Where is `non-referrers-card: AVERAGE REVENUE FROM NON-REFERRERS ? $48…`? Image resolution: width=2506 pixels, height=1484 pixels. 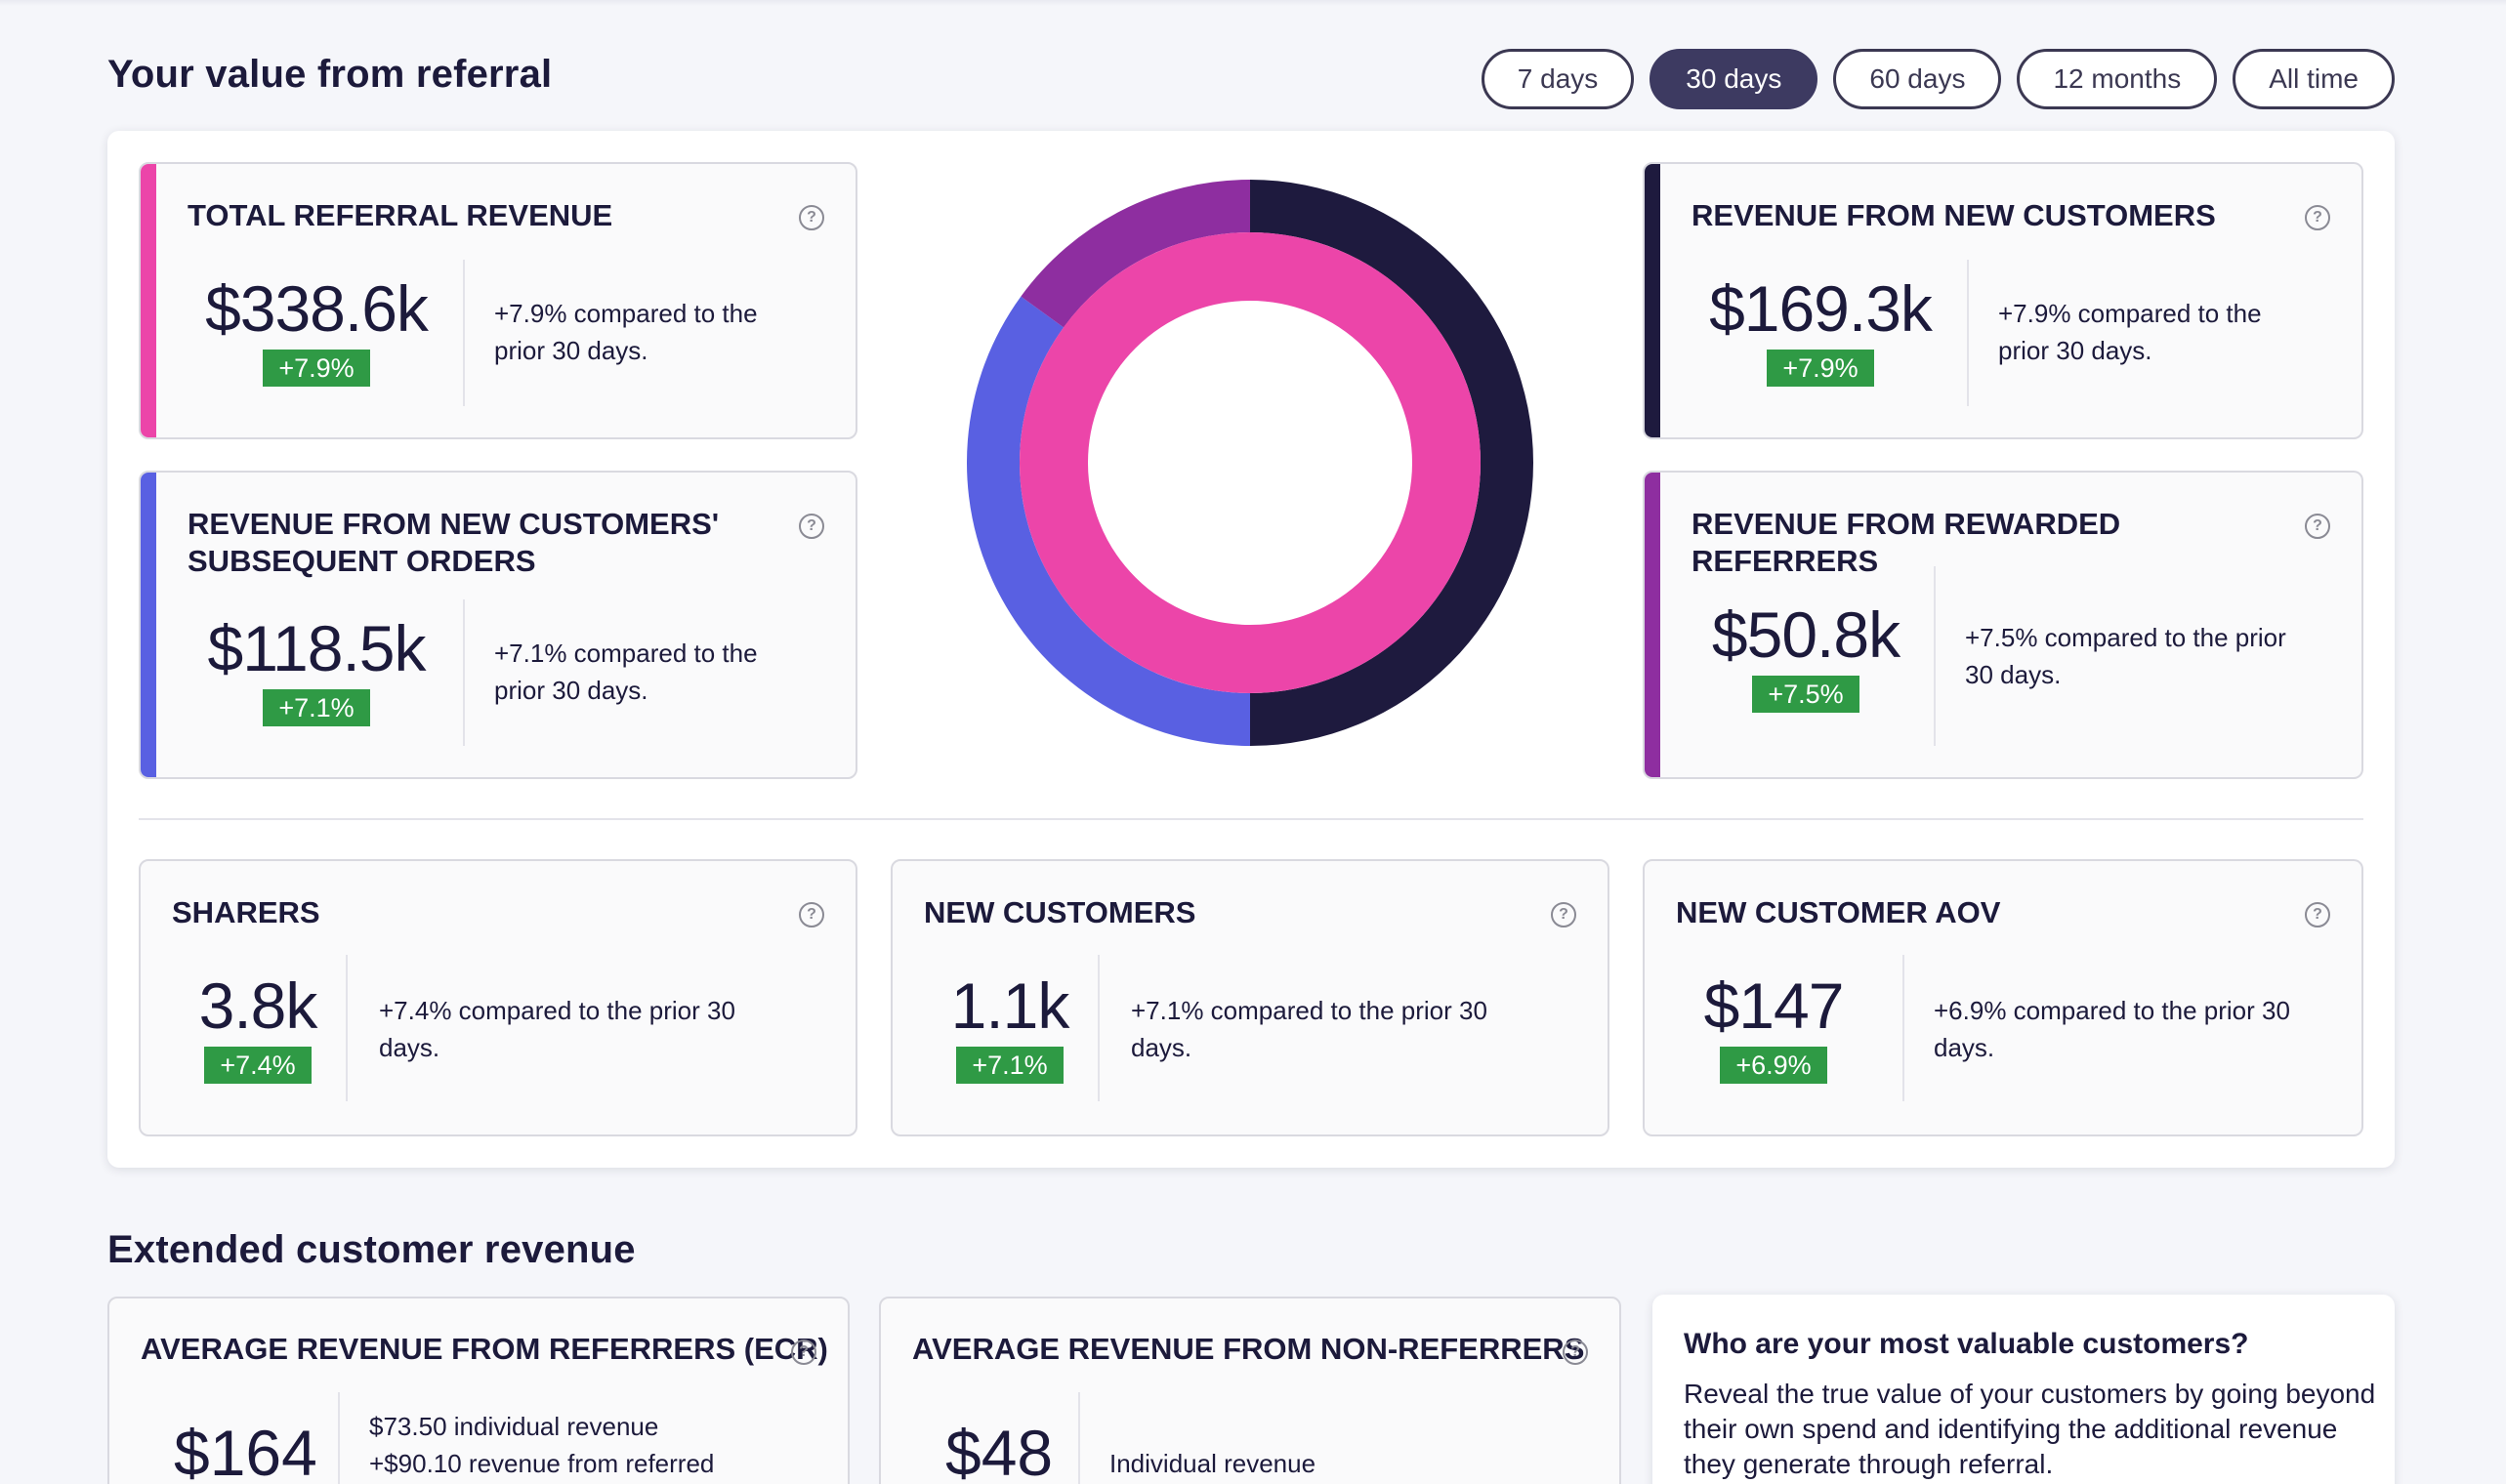 non-referrers-card: AVERAGE REVENUE FROM NON-REFERRERS ? $48… is located at coordinates (1250, 1391).